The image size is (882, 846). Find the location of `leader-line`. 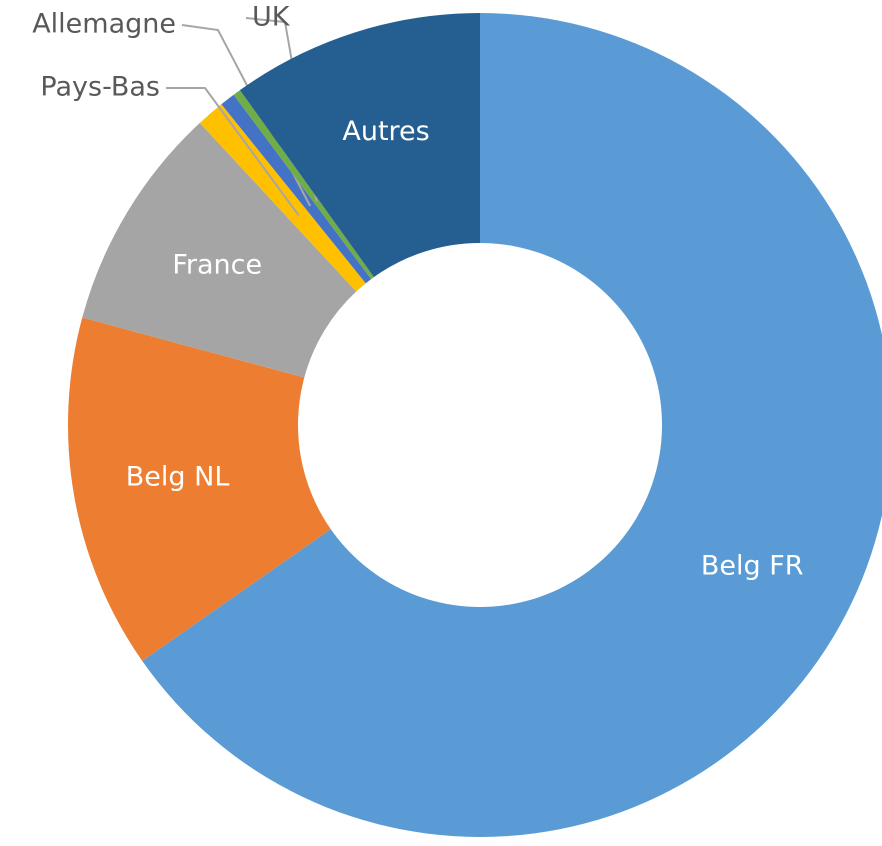

leader-line is located at coordinates (233, 152).